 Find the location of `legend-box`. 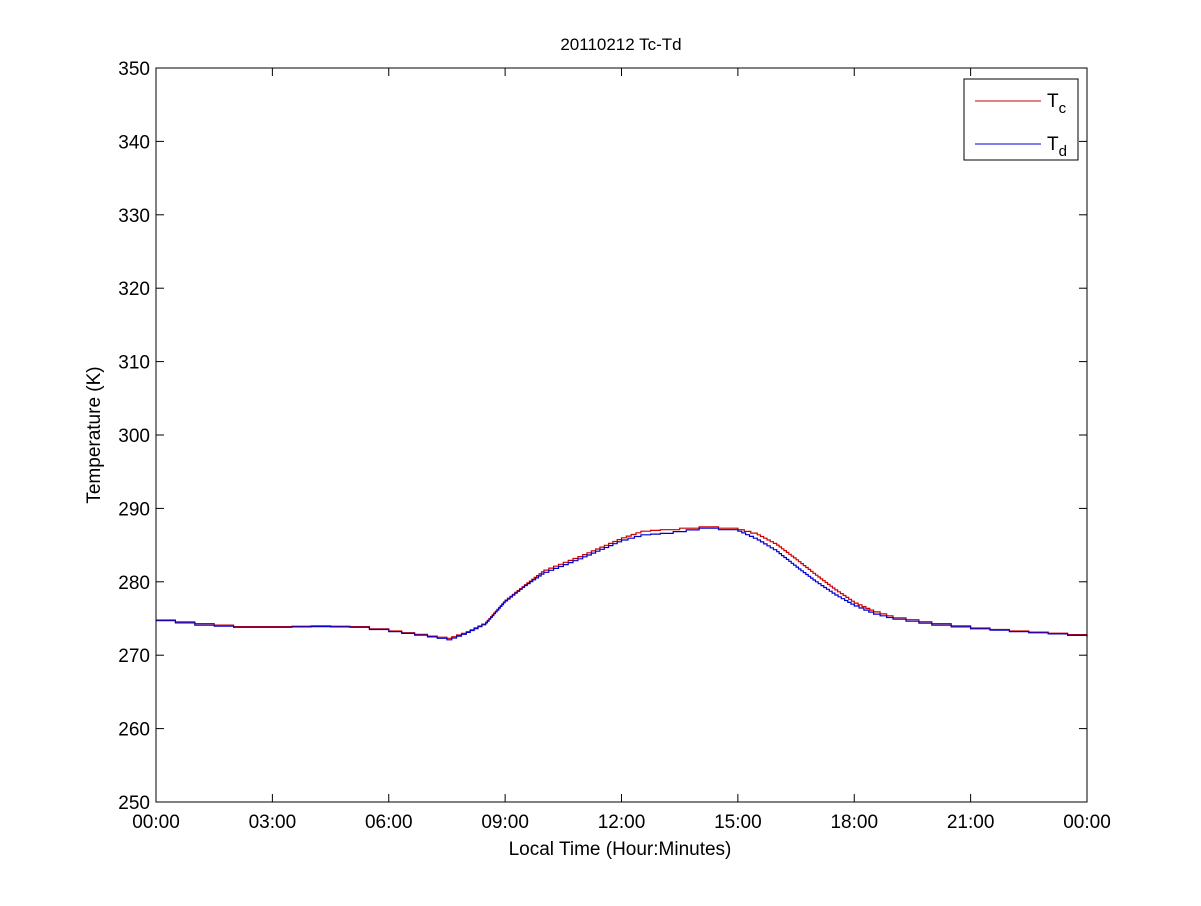

legend-box is located at coordinates (1021, 119).